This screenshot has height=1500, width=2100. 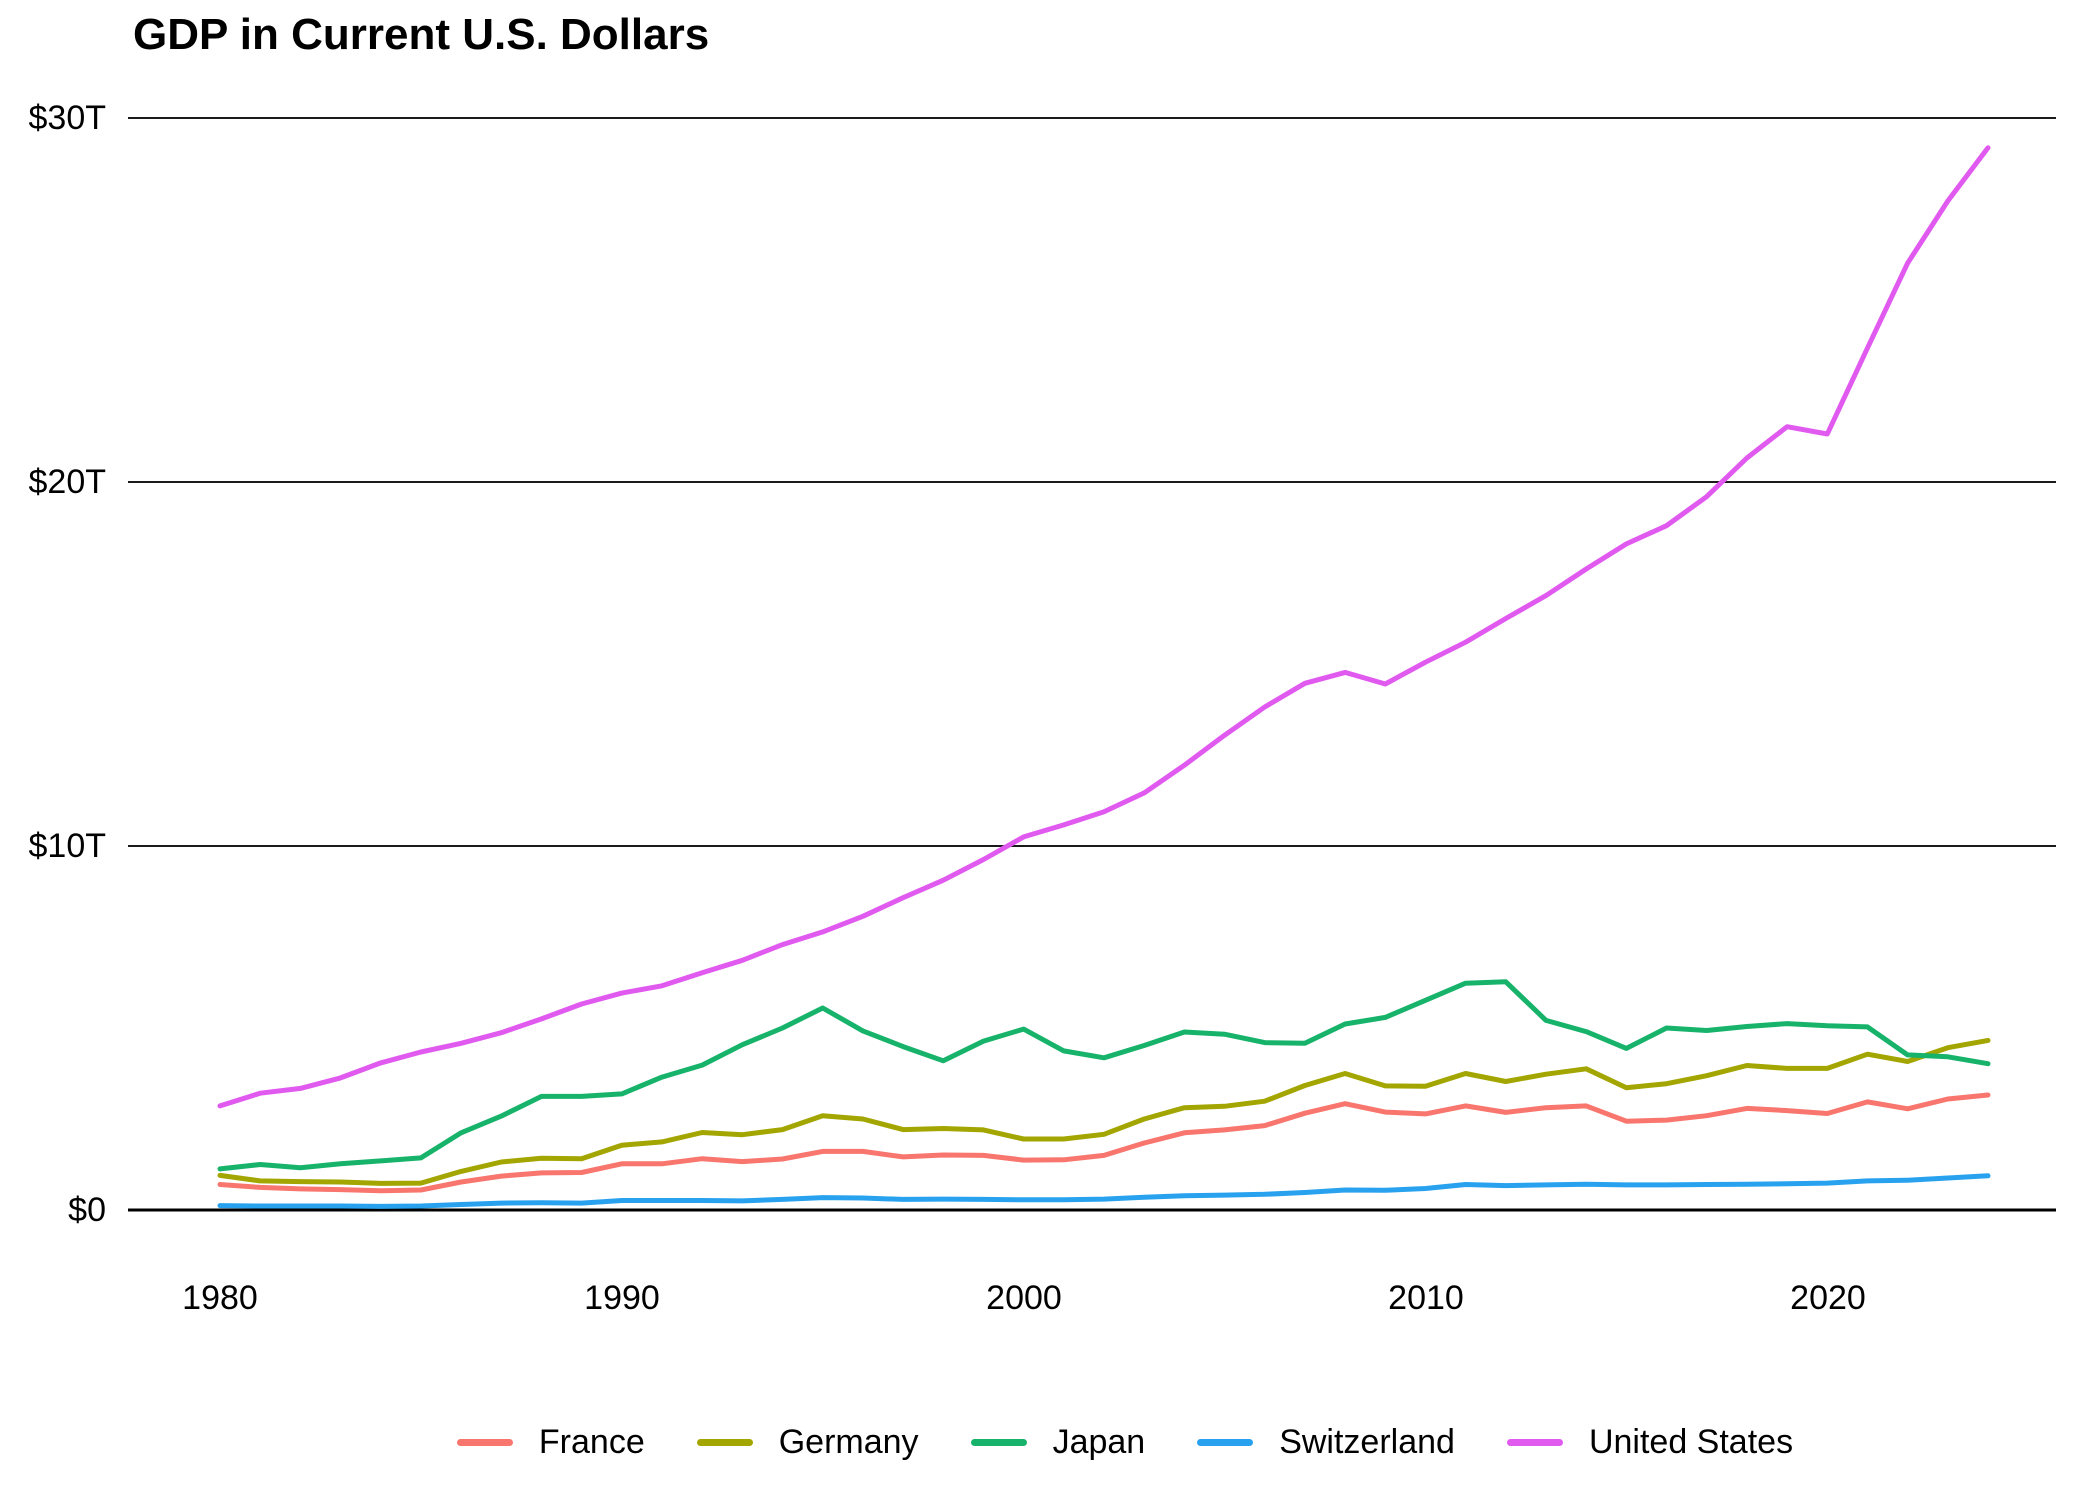 I want to click on legend-label-france: France, so click(x=591, y=1442).